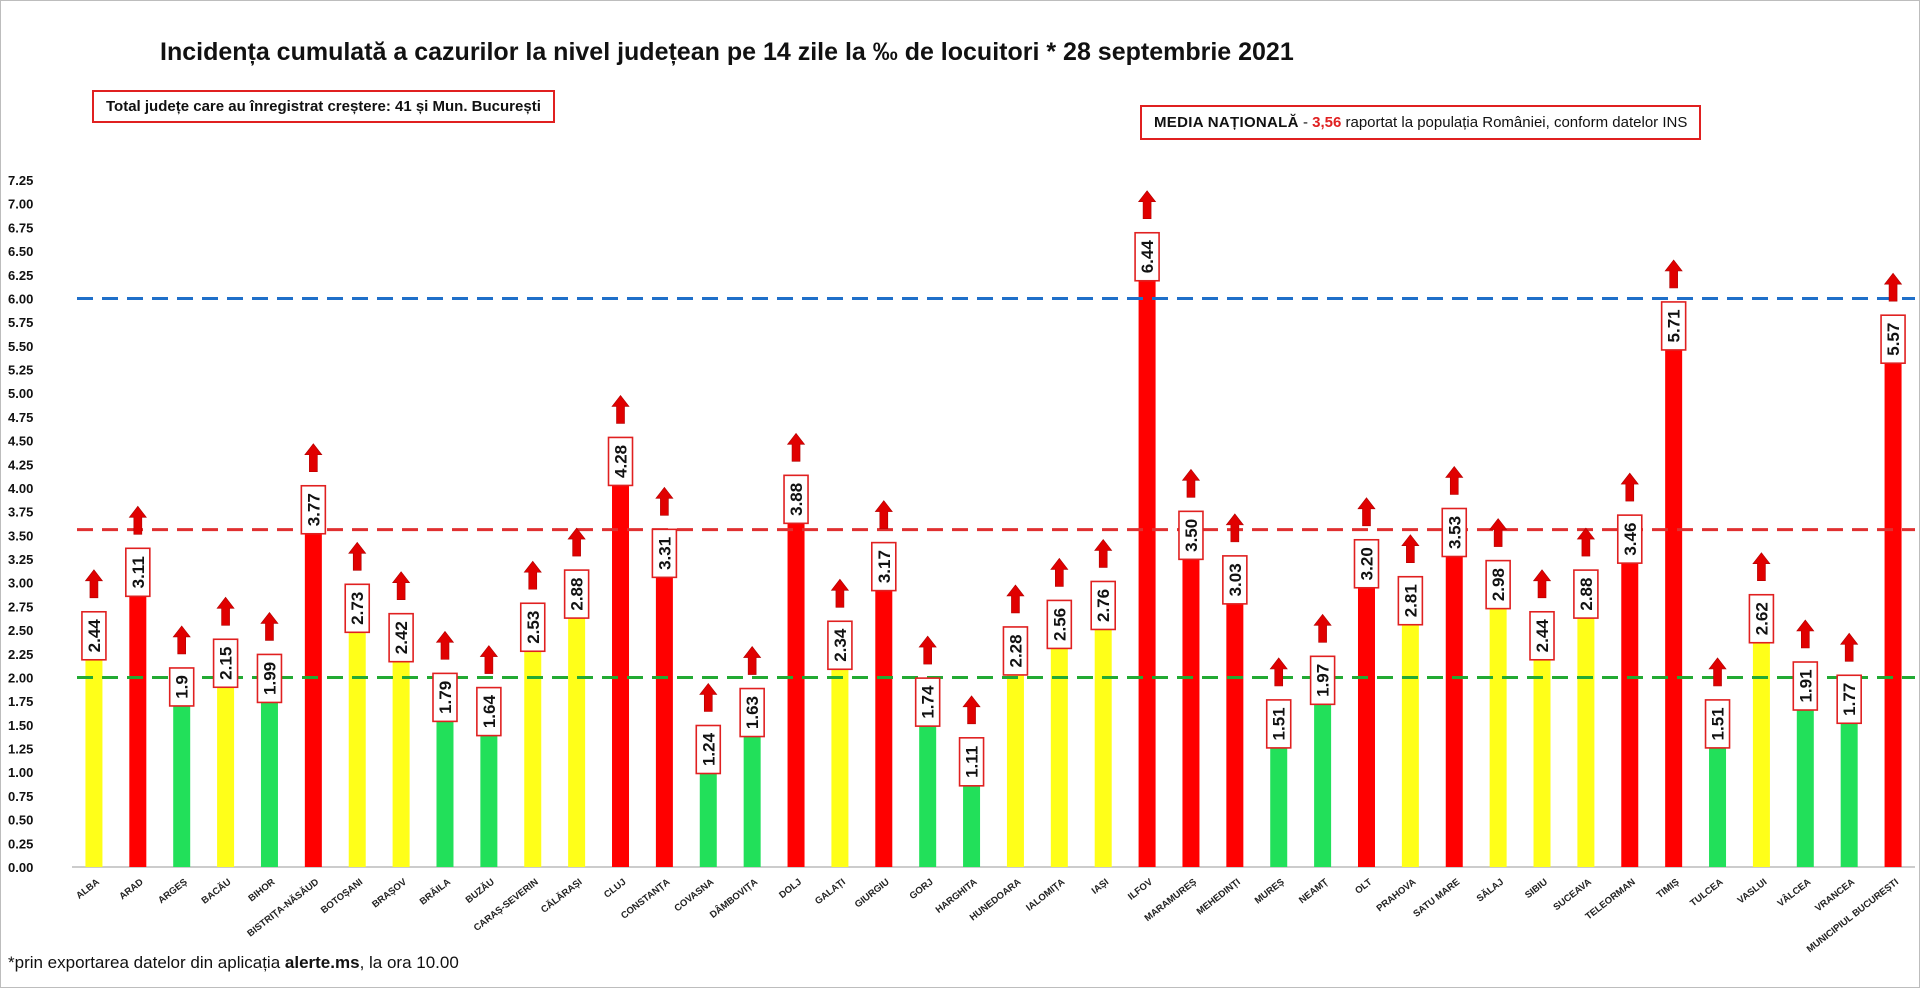 The height and width of the screenshot is (988, 1920). I want to click on x-tick-label: VASLUI, so click(1753, 892).